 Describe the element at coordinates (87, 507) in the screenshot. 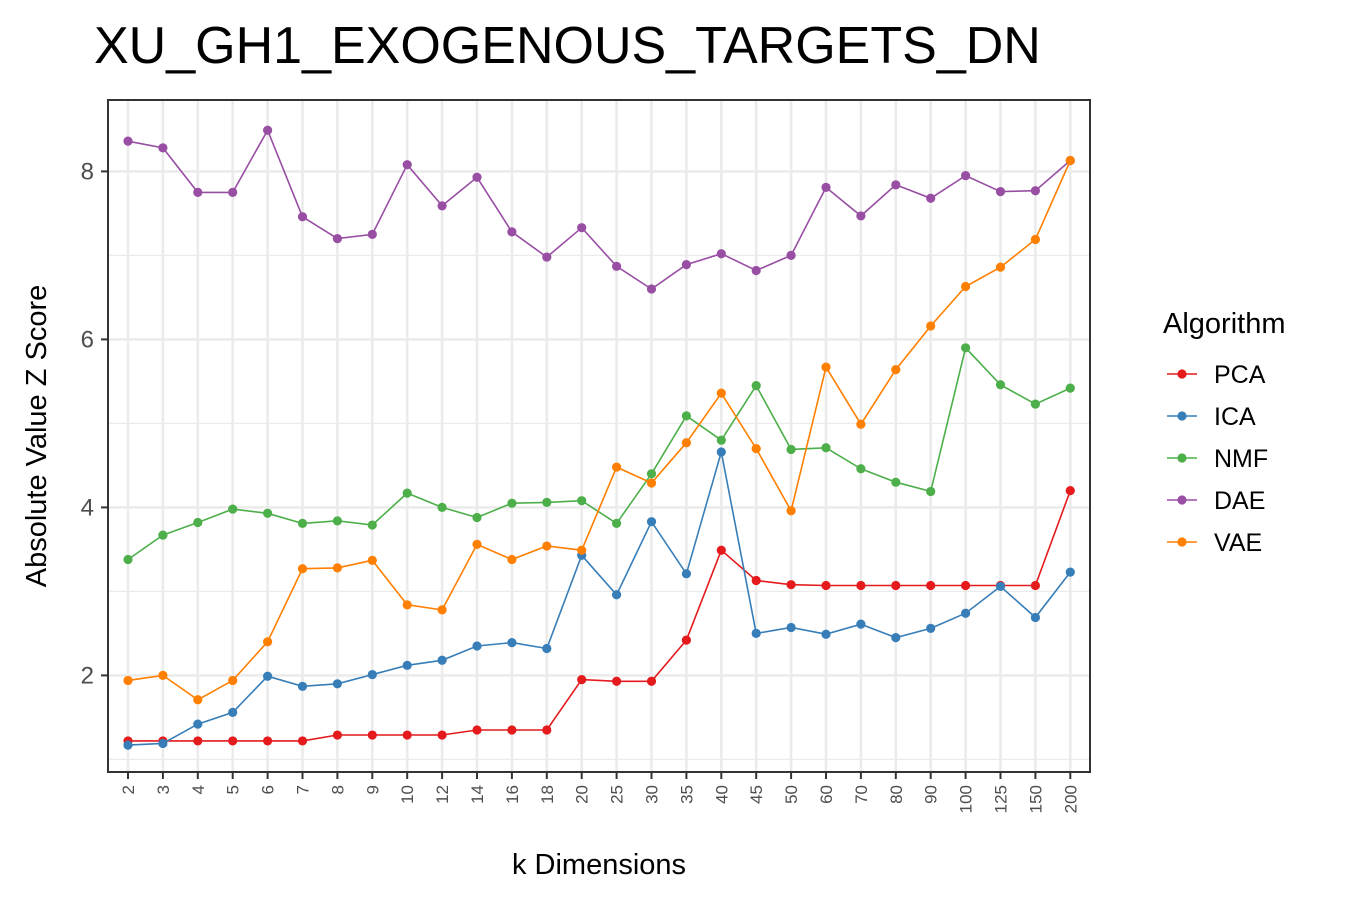

I see `y-tick-label: 4` at that location.